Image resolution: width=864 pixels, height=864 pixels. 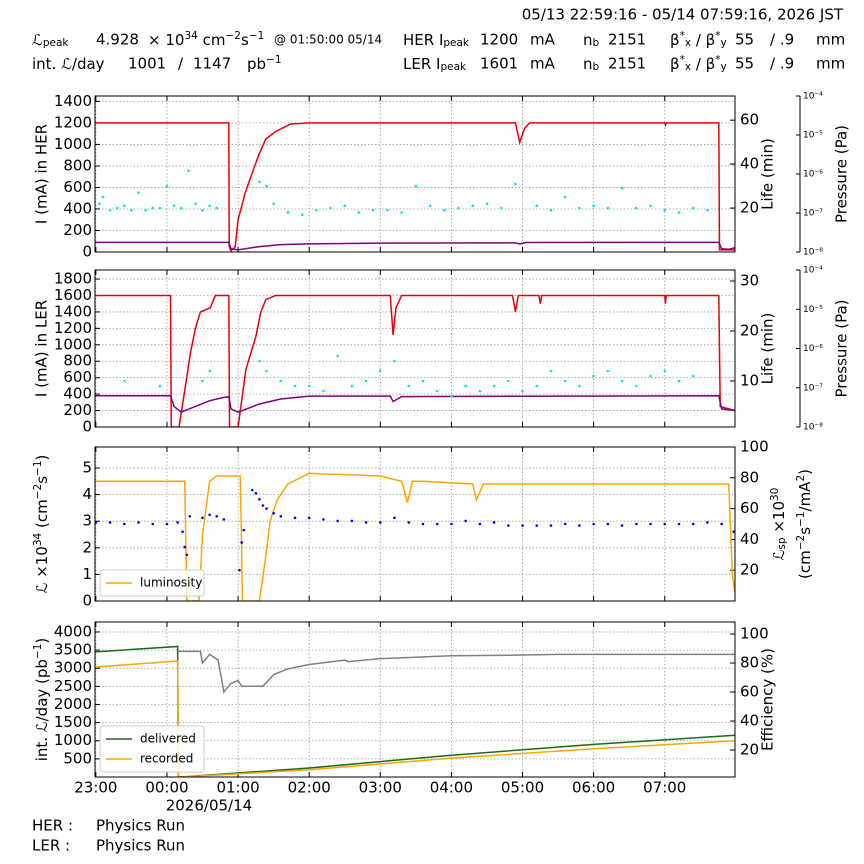 I want to click on text-segment: 30, so click(x=775, y=494).